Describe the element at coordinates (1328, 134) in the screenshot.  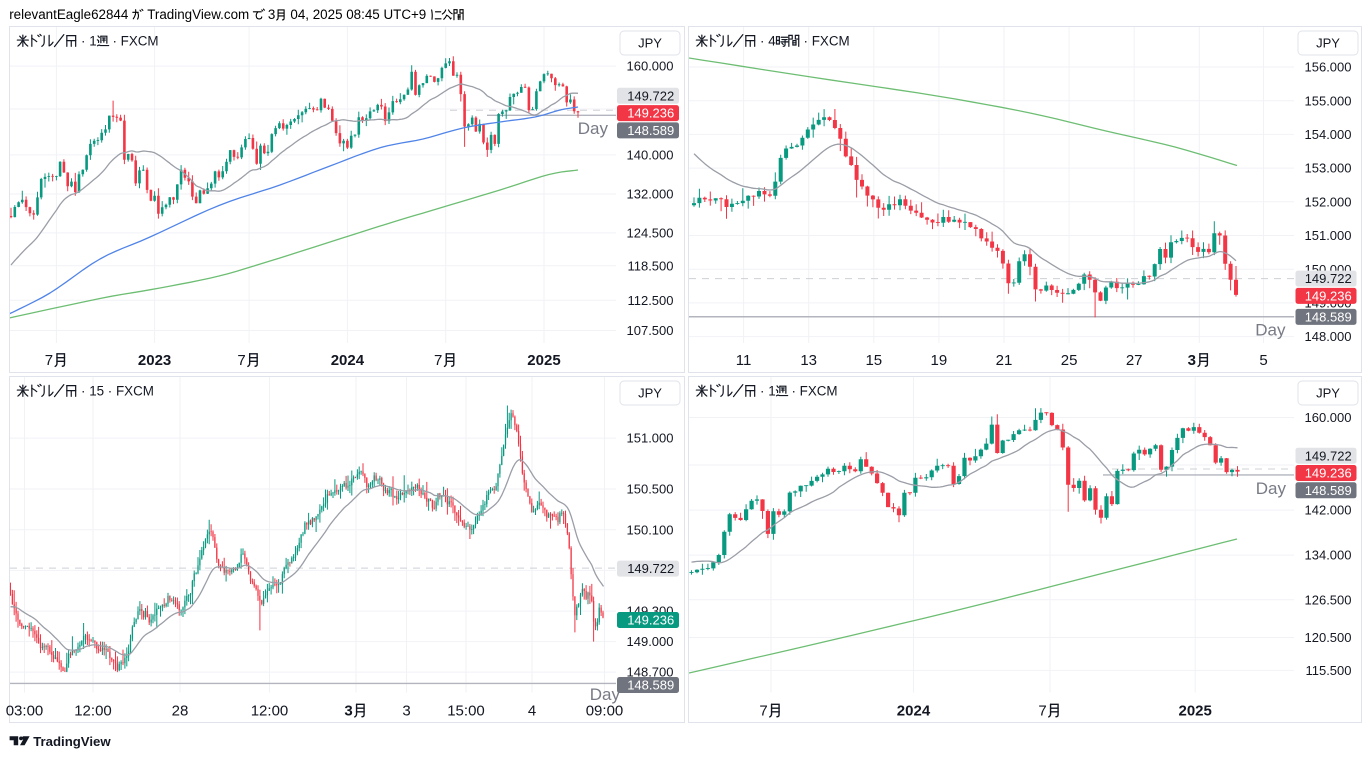
I see `svg-text: 154.000` at that location.